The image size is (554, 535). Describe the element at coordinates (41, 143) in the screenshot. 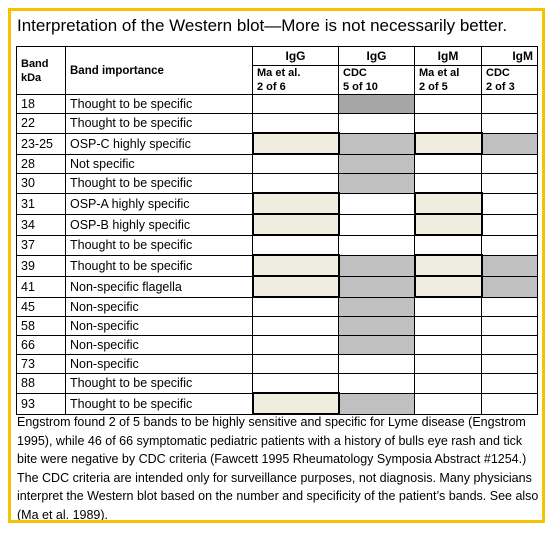

I see `band-cell: 23-25` at that location.